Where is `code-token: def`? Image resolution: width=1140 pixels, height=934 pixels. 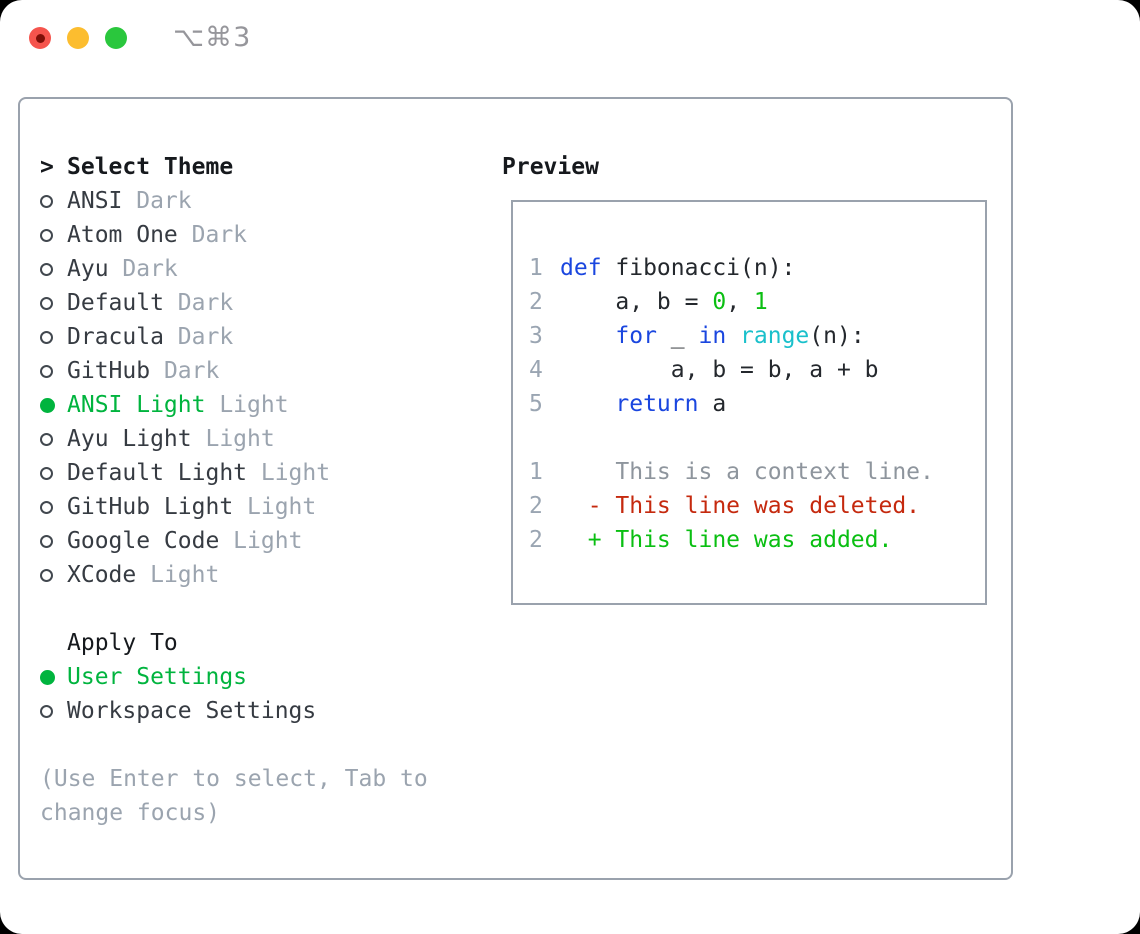
code-token: def is located at coordinates (581, 268).